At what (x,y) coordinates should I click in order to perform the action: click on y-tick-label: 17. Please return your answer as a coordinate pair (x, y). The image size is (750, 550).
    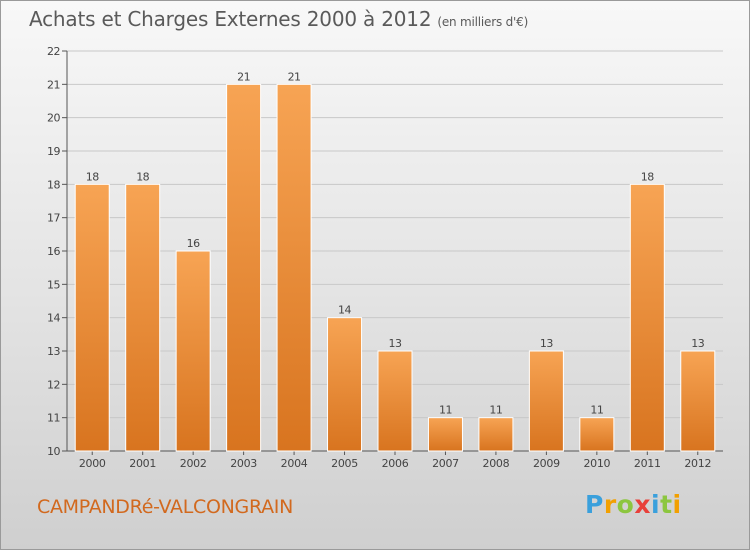
    Looking at the image, I should click on (53, 218).